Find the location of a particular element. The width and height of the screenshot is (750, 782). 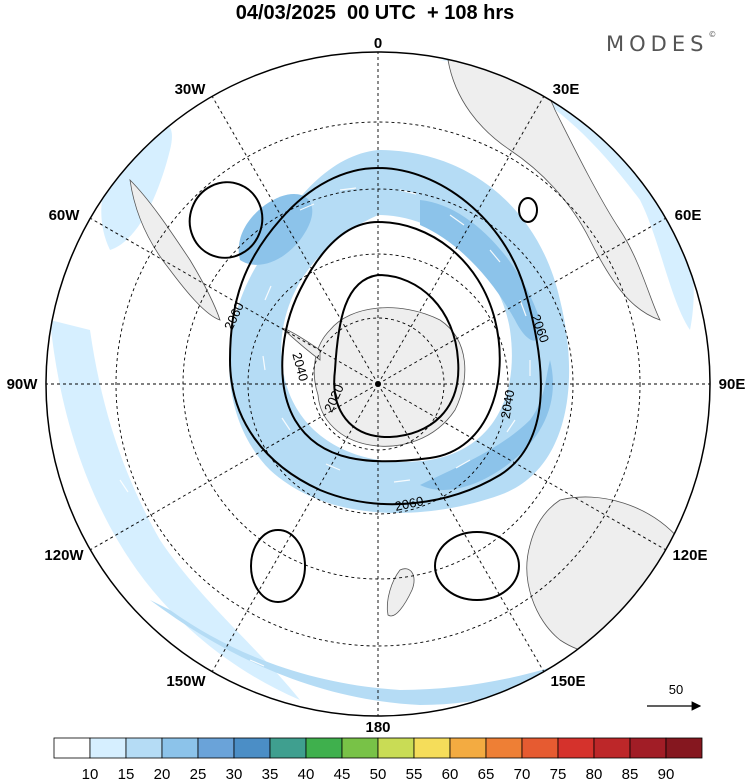

colorbar-tick-label: 50 is located at coordinates (378, 774).